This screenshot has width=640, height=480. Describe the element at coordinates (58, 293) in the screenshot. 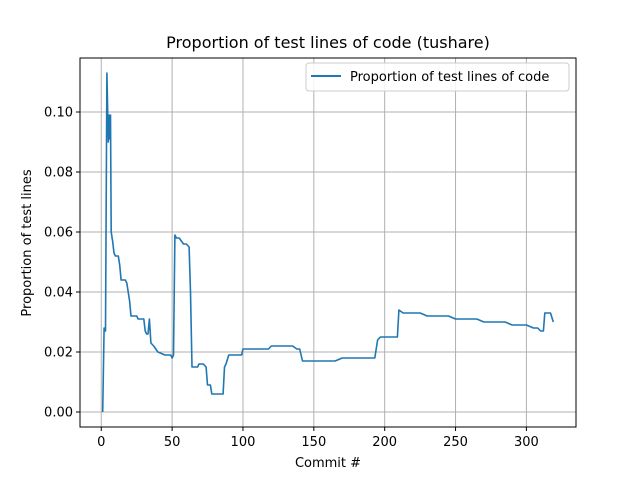

I see `y-tick-label: 0.04` at that location.